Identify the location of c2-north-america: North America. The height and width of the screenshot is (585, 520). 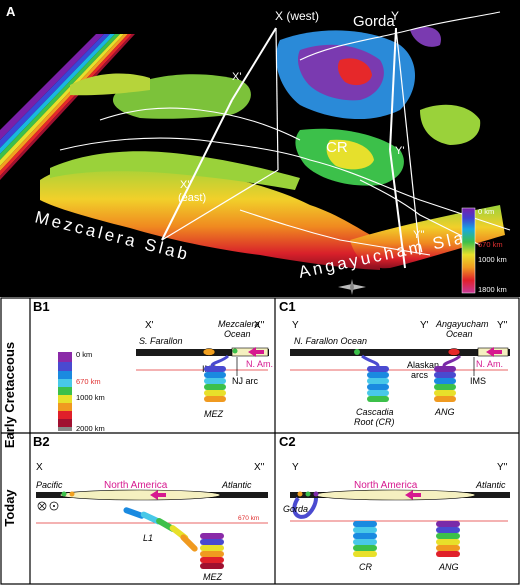
(386, 485).